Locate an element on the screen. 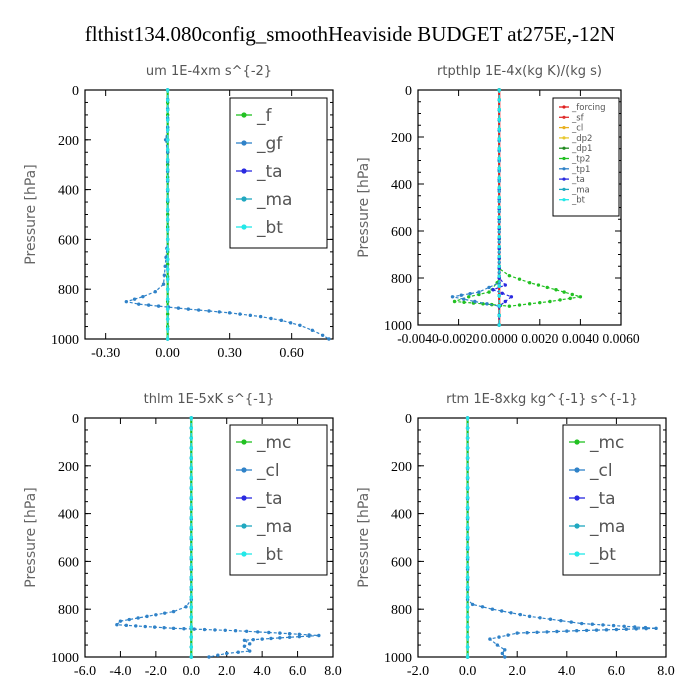 Image resolution: width=700 pixels, height=700 pixels. x-tick-label: -6.0 is located at coordinates (85, 671).